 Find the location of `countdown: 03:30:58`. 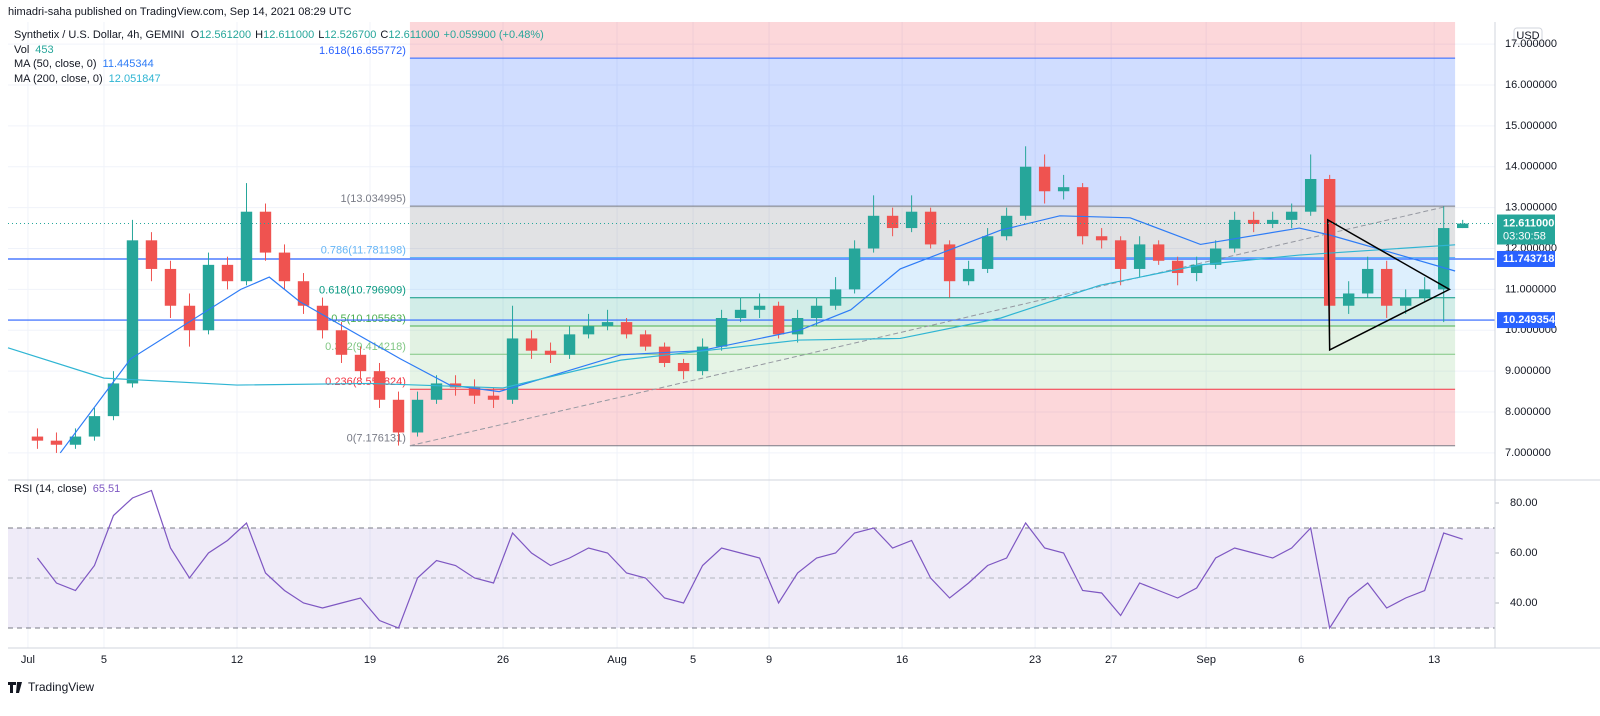

countdown: 03:30:58 is located at coordinates (1524, 236).